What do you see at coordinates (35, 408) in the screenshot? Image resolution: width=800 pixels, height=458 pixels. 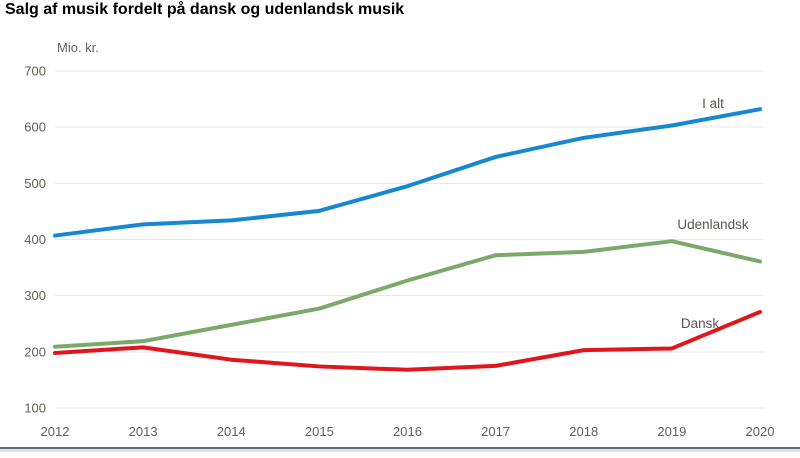 I see `y-tick-label: 100` at bounding box center [35, 408].